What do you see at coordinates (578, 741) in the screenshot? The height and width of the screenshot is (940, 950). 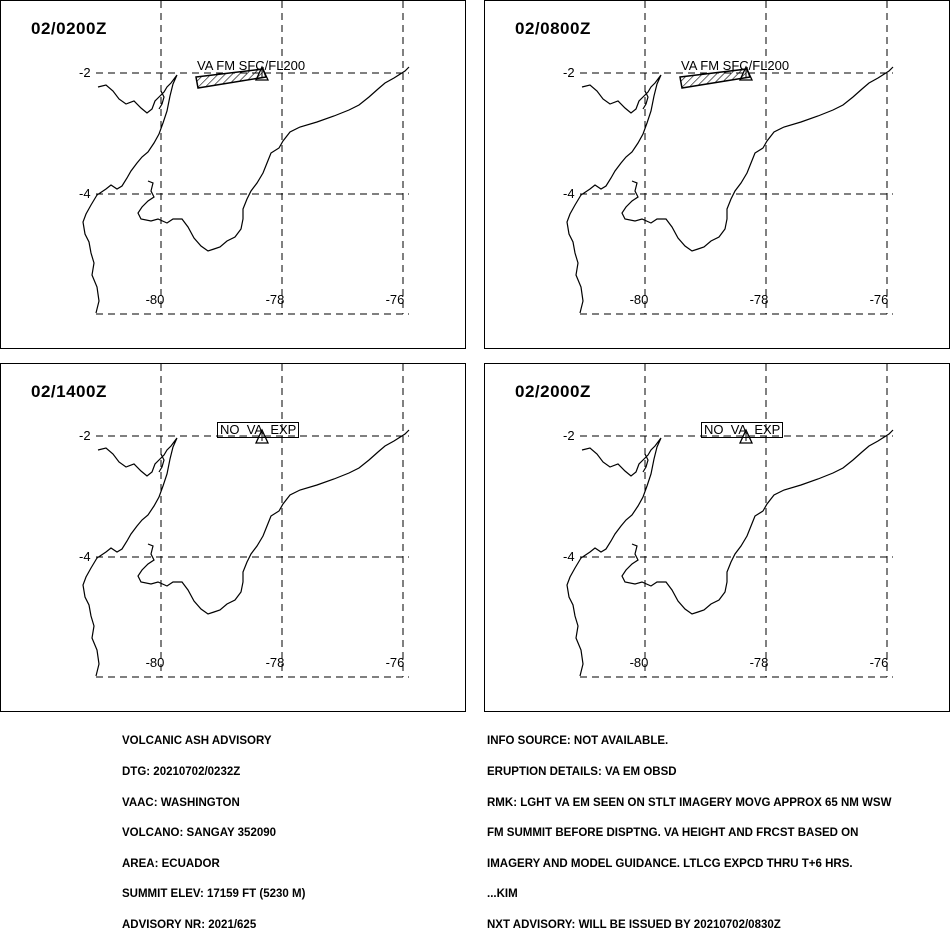 I see `advisory-line: INFO SOURCE: NOT AVAILABLE.` at bounding box center [578, 741].